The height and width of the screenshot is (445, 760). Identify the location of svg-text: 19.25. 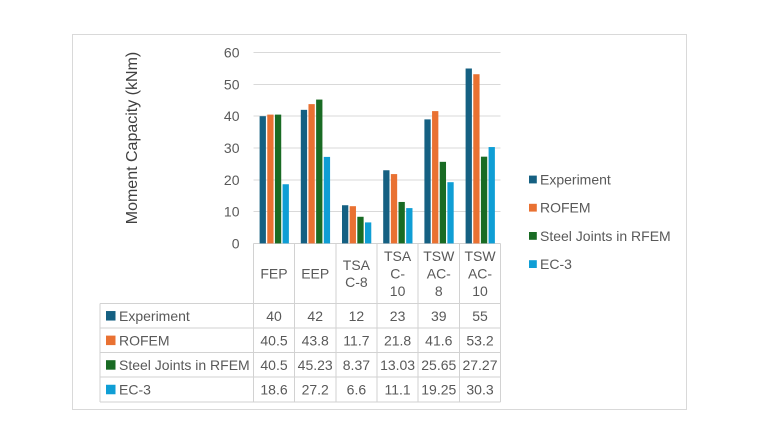
(438, 390).